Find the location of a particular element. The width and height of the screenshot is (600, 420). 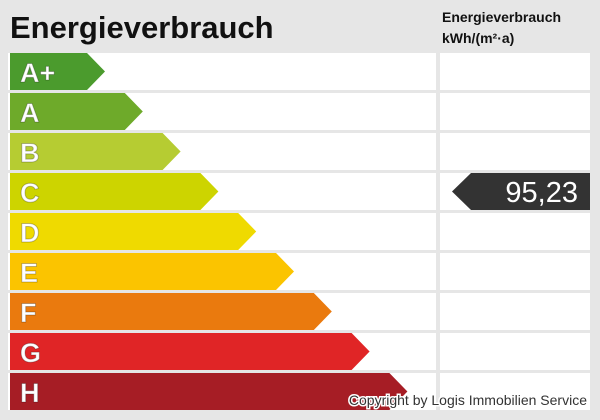

value-text: 95,23 is located at coordinates (541, 193).